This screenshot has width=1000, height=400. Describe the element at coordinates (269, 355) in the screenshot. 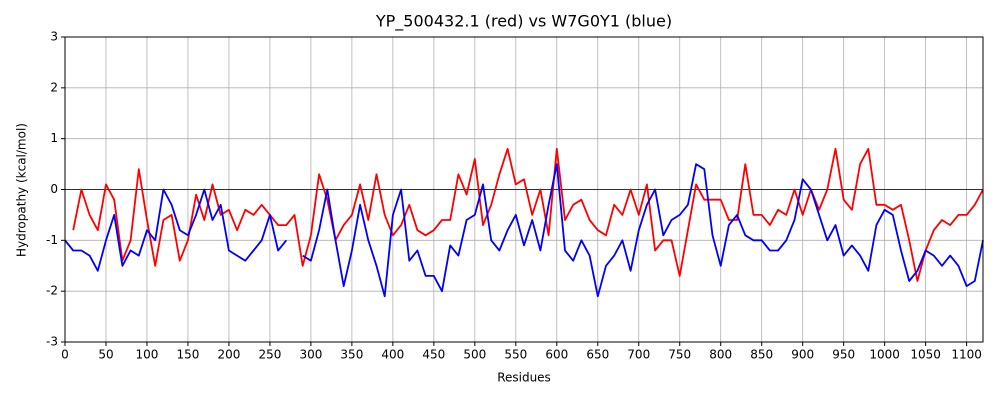

I see `x-tick-label: 250` at that location.